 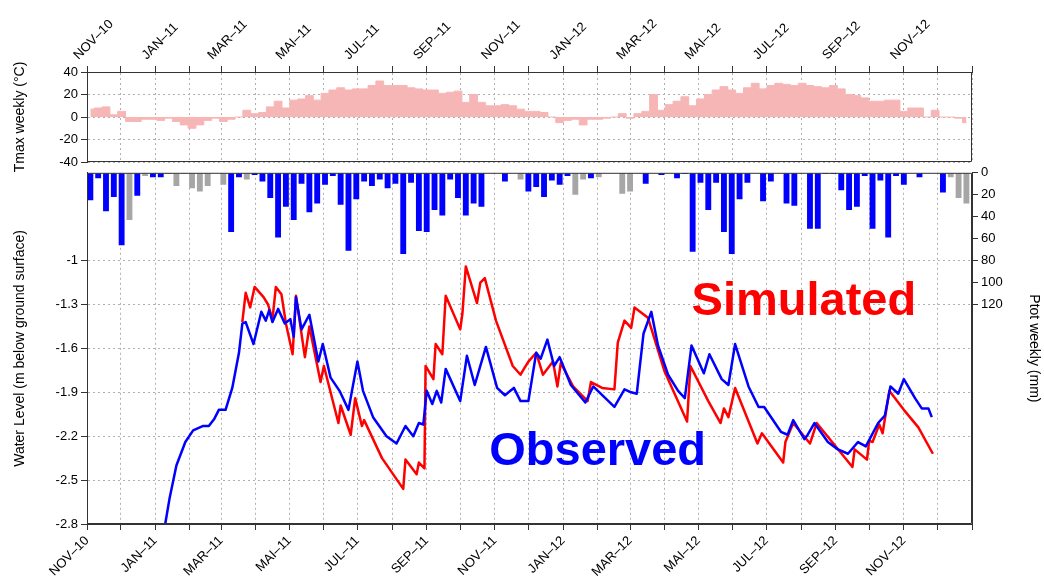 I want to click on y-tick-label: -40, so click(x=68, y=161).